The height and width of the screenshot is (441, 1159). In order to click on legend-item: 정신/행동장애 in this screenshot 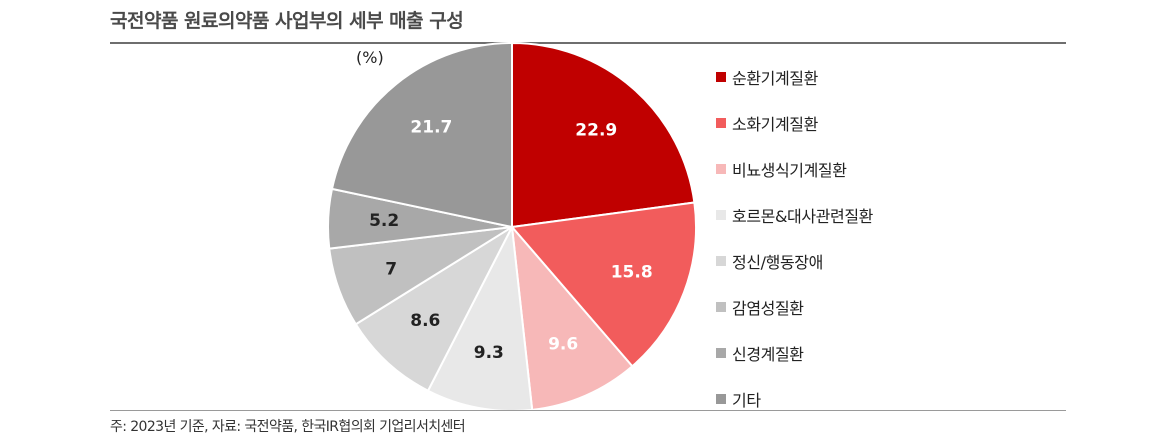, I will do `click(794, 261)`.